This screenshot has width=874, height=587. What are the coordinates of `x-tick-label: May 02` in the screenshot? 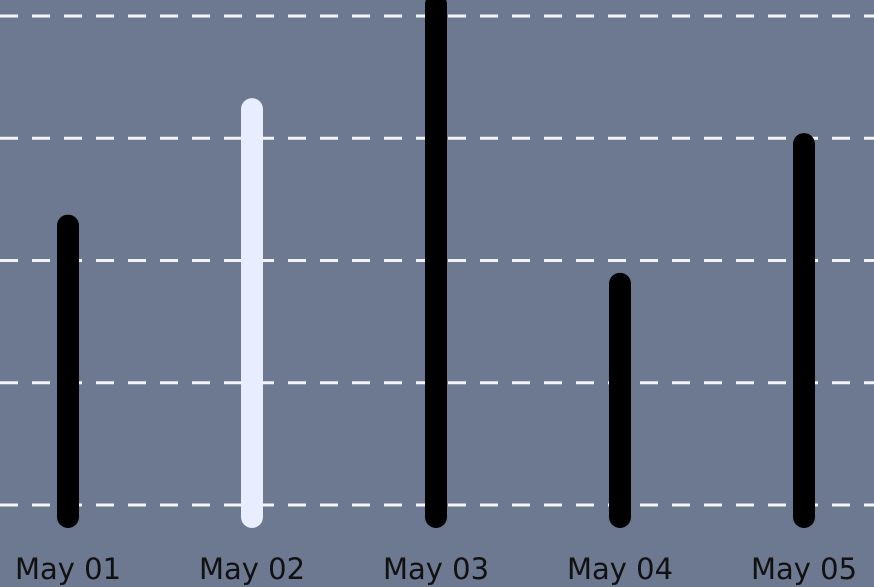 It's located at (252, 569).